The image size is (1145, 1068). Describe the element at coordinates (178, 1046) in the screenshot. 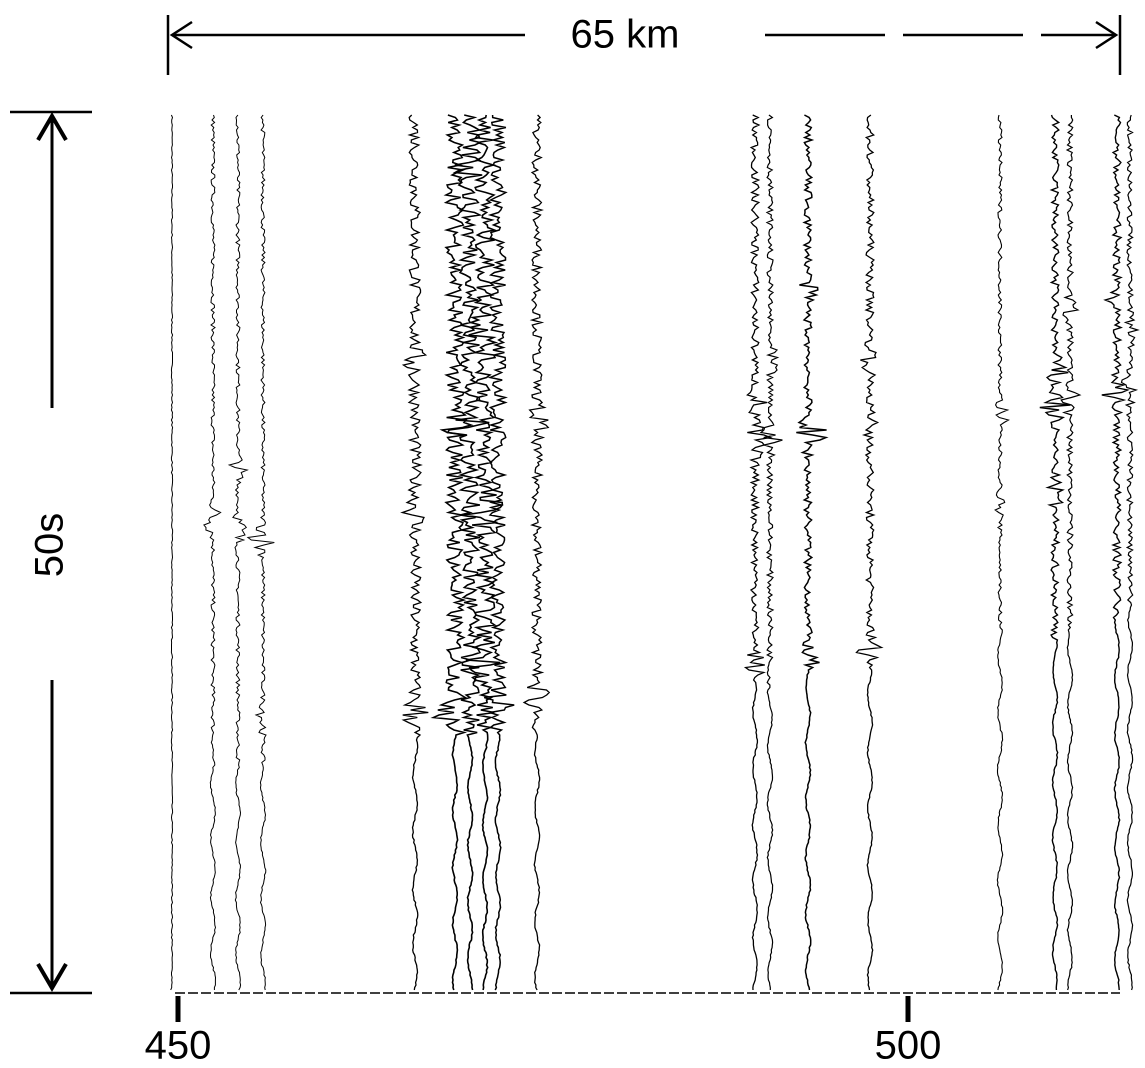

I see `station-label: 450` at that location.